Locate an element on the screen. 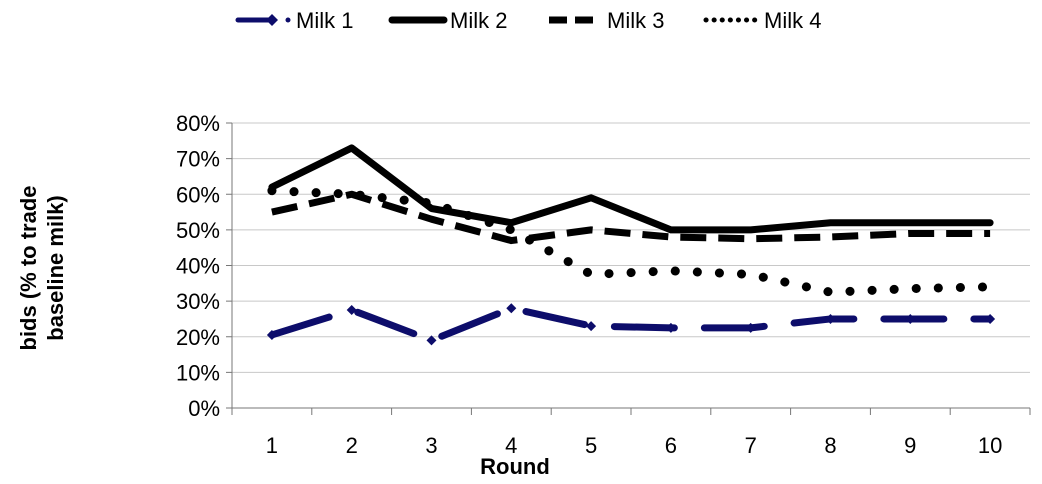 This screenshot has height=484, width=1042. legend-item-3: Milk 3 is located at coordinates (606, 20).